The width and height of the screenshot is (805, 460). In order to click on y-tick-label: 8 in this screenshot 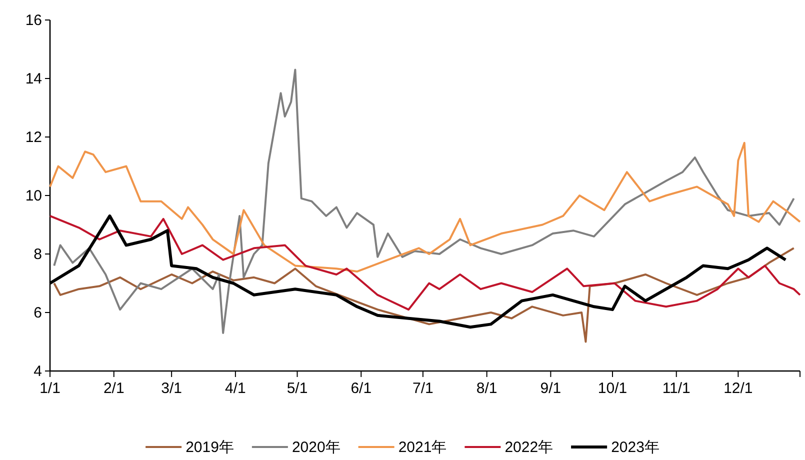, I will do `click(38, 254)`.